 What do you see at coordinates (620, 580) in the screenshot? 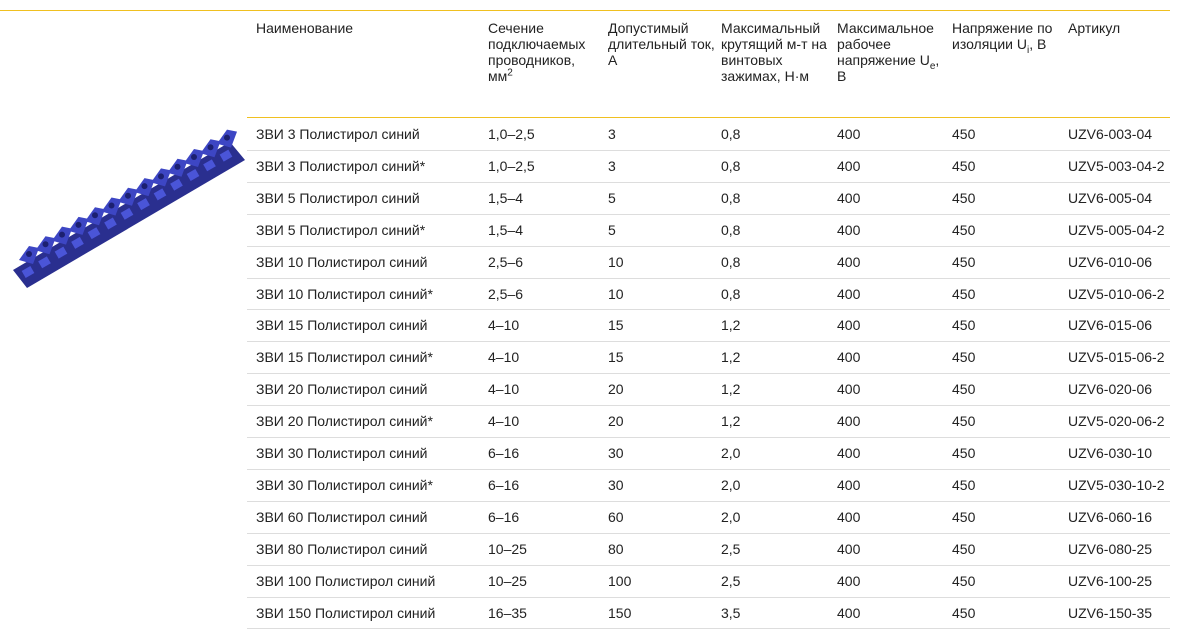
I see `cell-value: 100` at bounding box center [620, 580].